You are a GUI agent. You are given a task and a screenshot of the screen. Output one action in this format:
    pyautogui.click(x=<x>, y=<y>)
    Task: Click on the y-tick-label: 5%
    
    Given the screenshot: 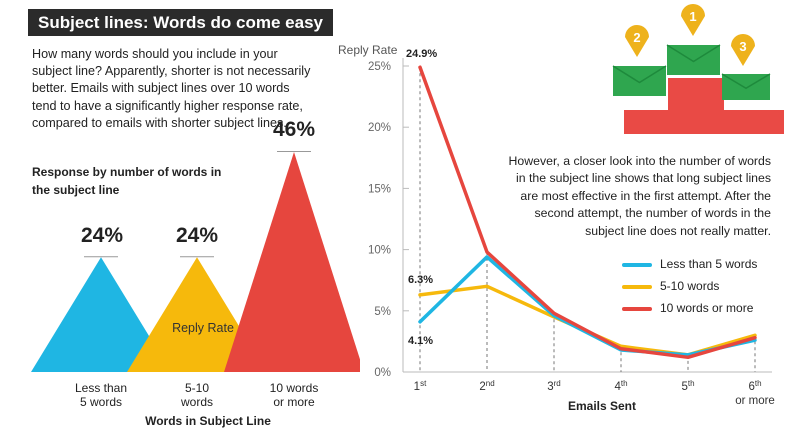 What is the action you would take?
    pyautogui.click(x=382, y=312)
    